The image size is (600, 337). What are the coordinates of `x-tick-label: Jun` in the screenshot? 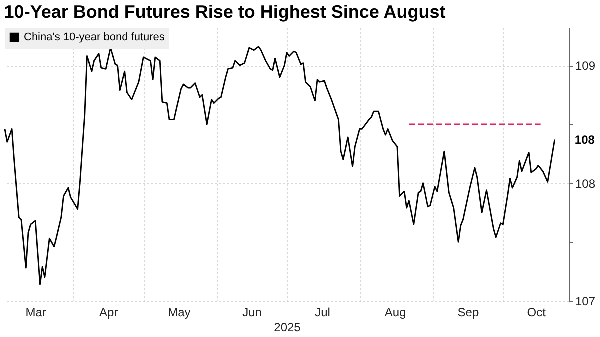 It's located at (252, 313).